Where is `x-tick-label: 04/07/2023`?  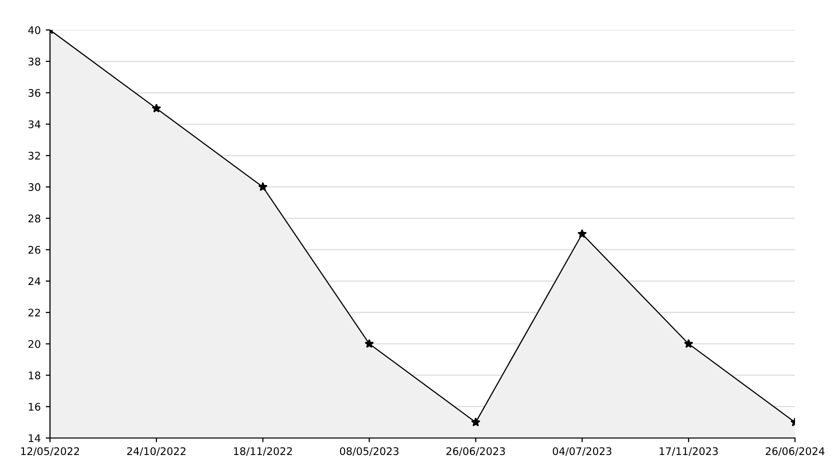
x-tick-label: 04/07/2023 is located at coordinates (582, 451).